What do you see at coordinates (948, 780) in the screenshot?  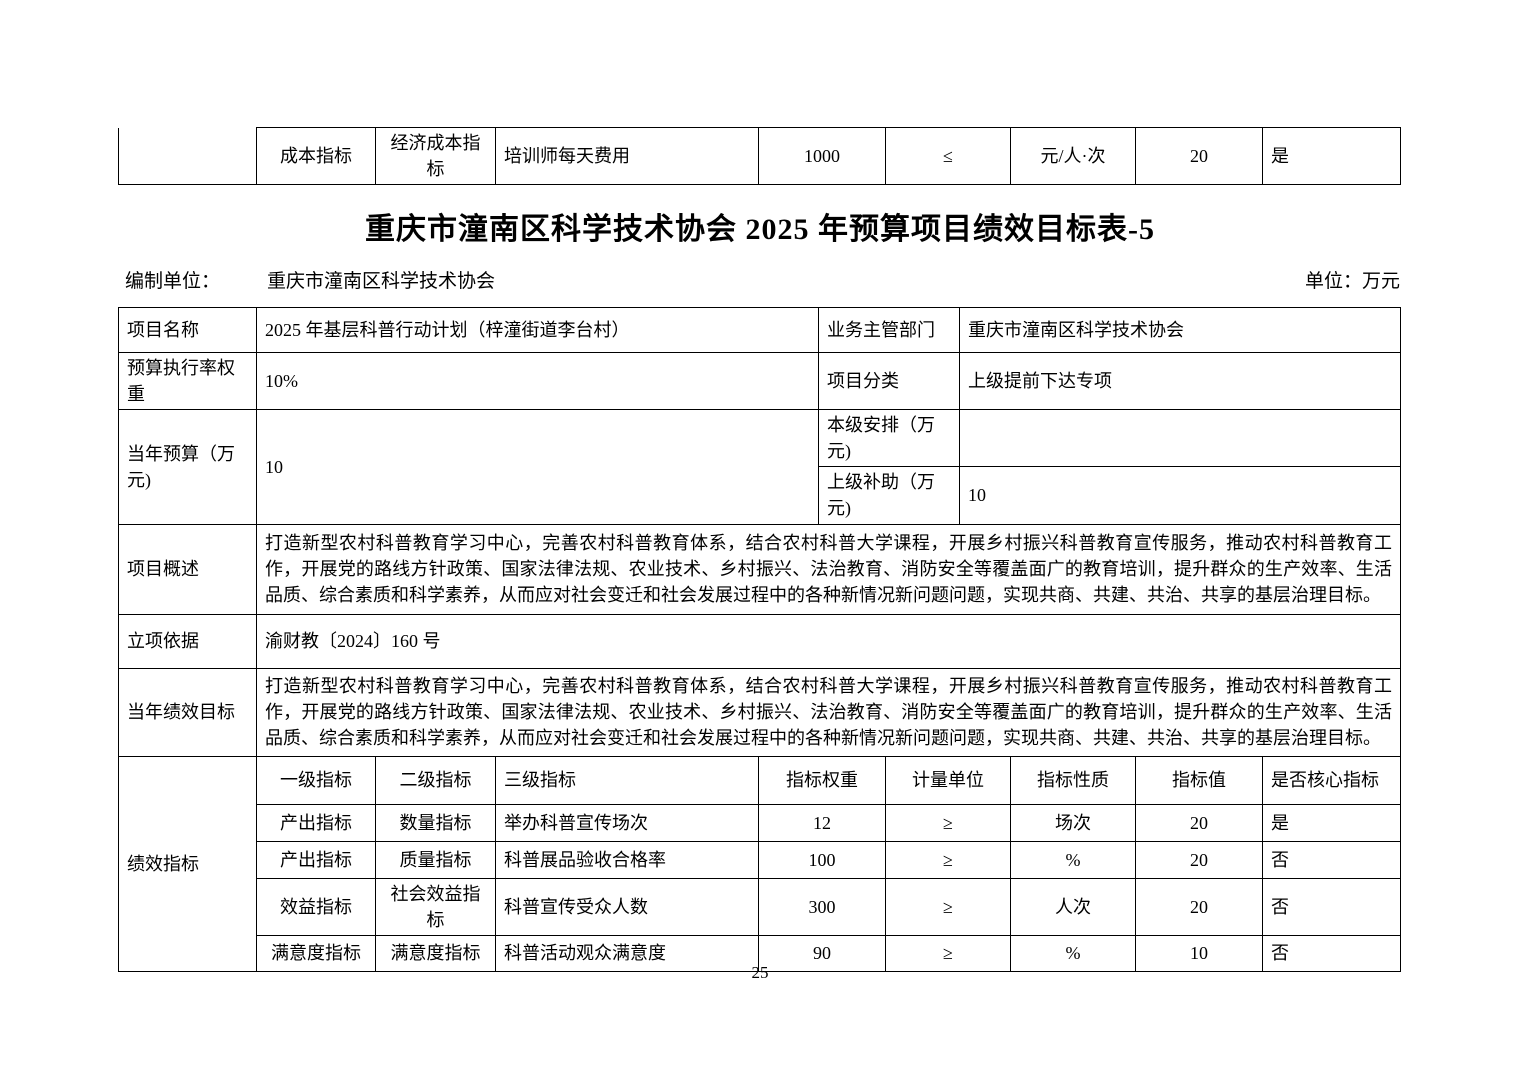 I see `header-unit: 计量单位` at bounding box center [948, 780].